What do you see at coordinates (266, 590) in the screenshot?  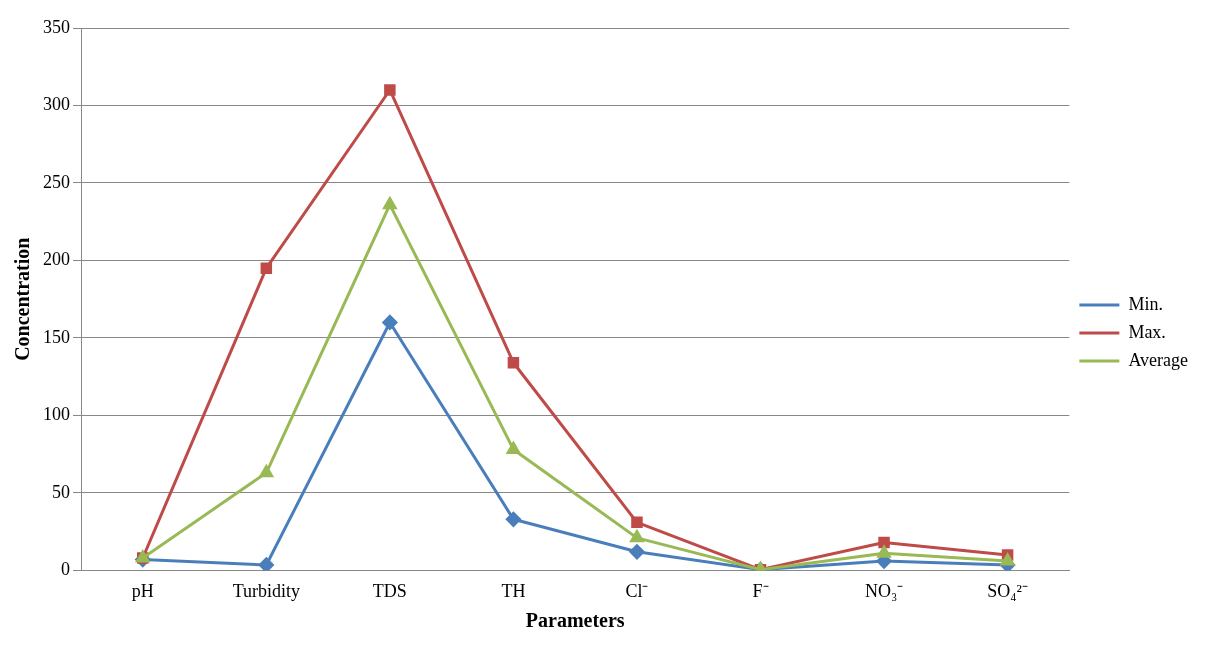 I see `x-tick-label: Turbidity` at bounding box center [266, 590].